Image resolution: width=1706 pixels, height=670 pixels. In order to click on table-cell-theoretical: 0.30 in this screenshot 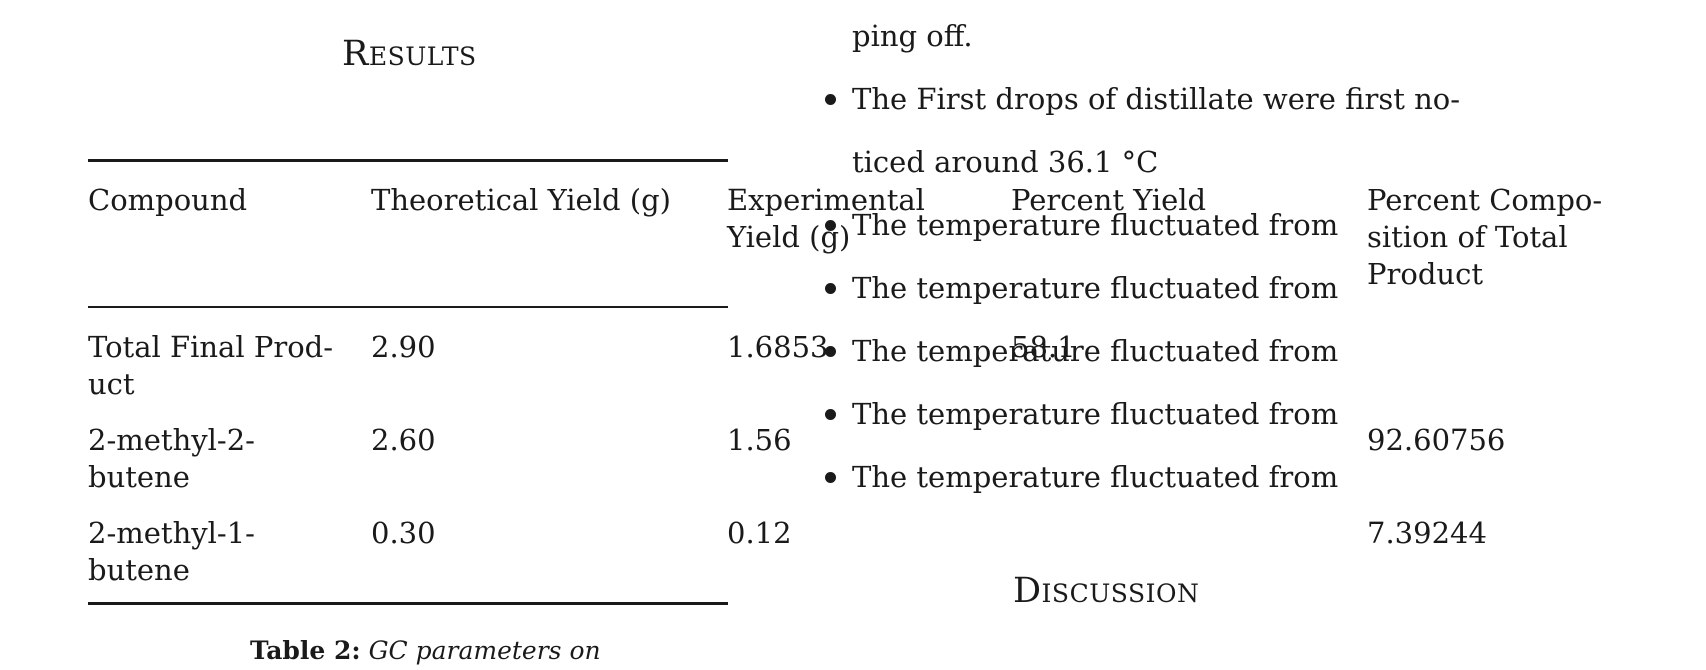, I will do `click(403, 533)`.